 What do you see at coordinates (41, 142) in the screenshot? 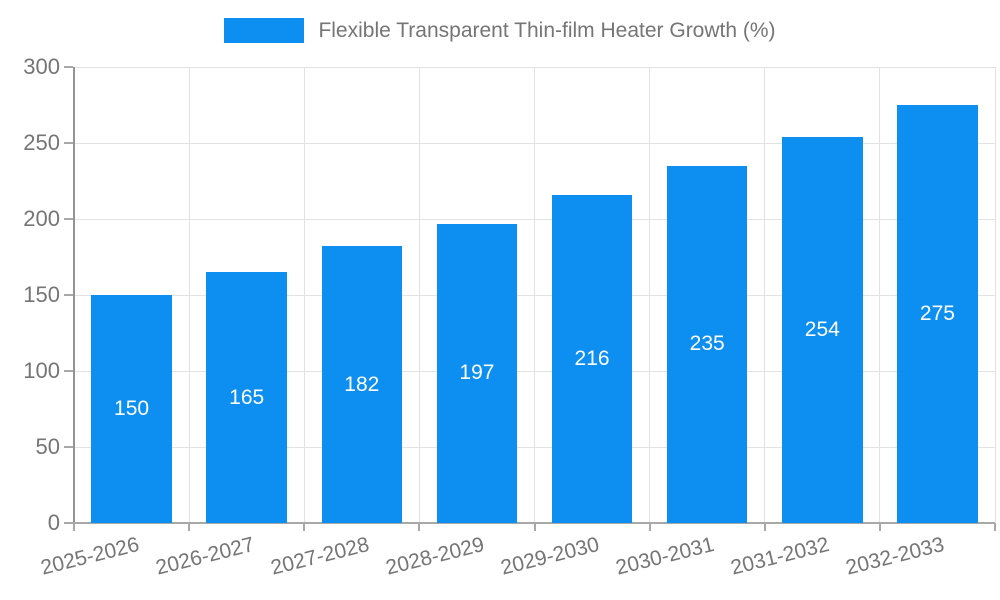
I see `y-axis-tick-label: 250` at bounding box center [41, 142].